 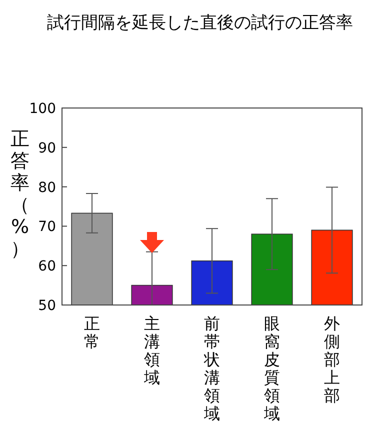 What do you see at coordinates (47, 227) in the screenshot?
I see `y-tick-label: 70` at bounding box center [47, 227].